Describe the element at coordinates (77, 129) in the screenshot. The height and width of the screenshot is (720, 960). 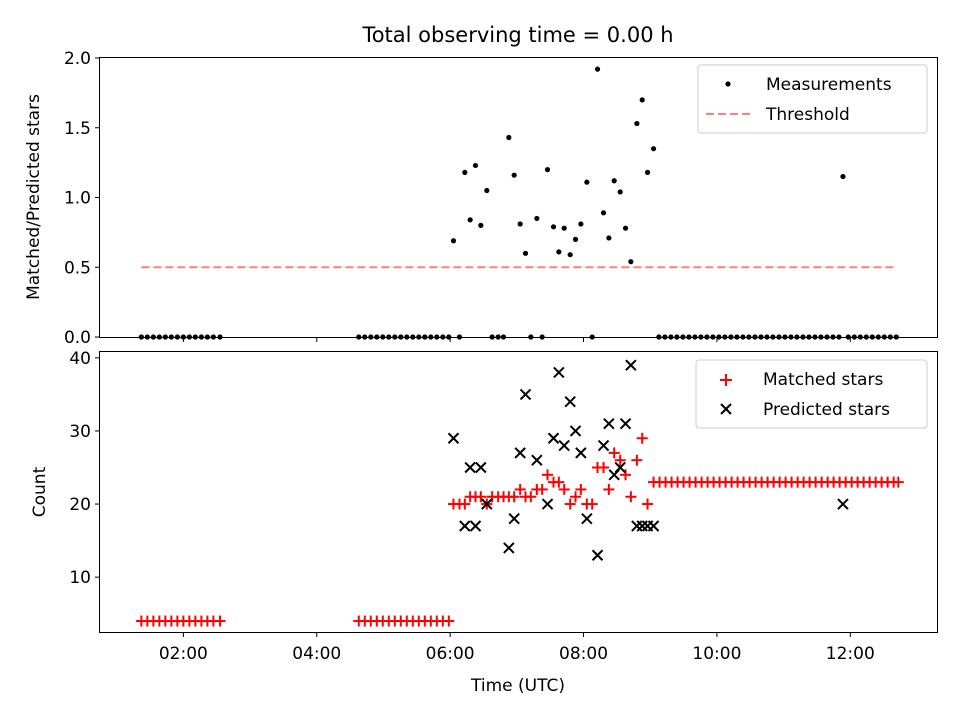
I see `top-ytick-label: 1.5` at that location.